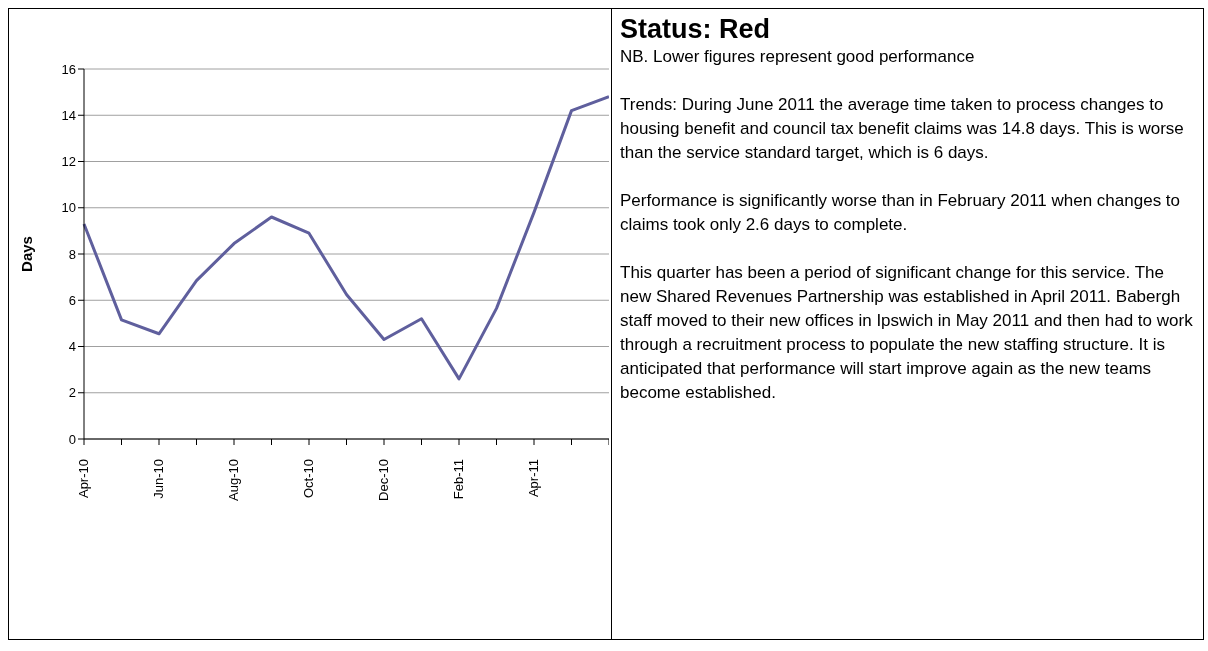 This screenshot has height=651, width=1208. What do you see at coordinates (72, 393) in the screenshot?
I see `y-tick-label: 2` at bounding box center [72, 393].